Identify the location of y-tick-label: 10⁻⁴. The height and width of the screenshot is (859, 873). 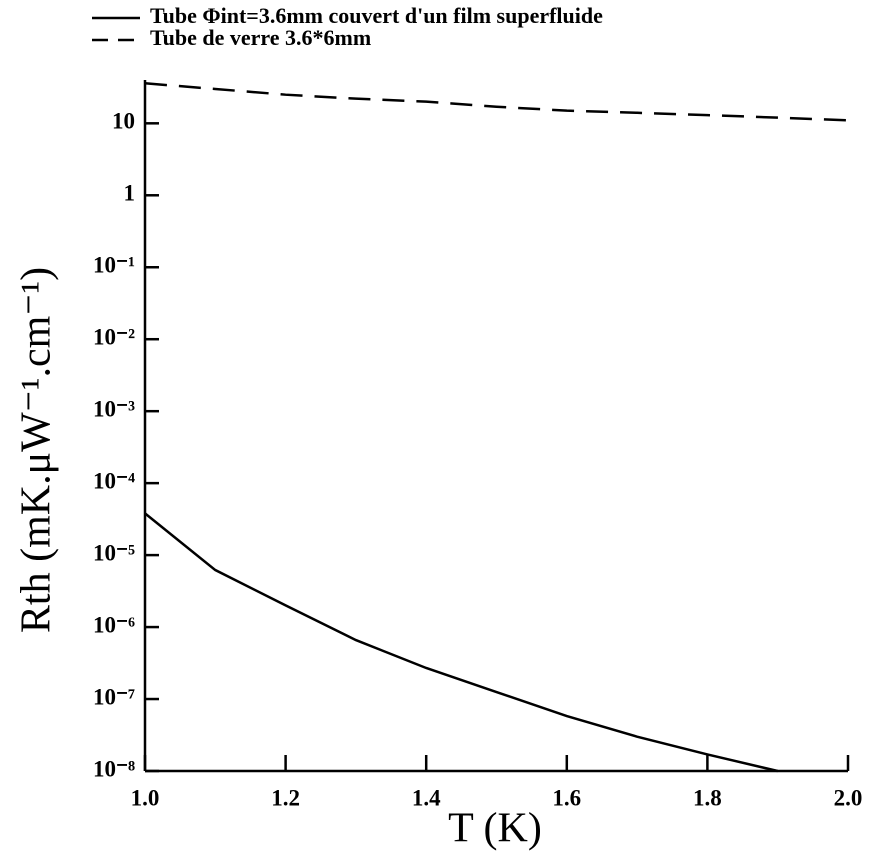
(114, 480).